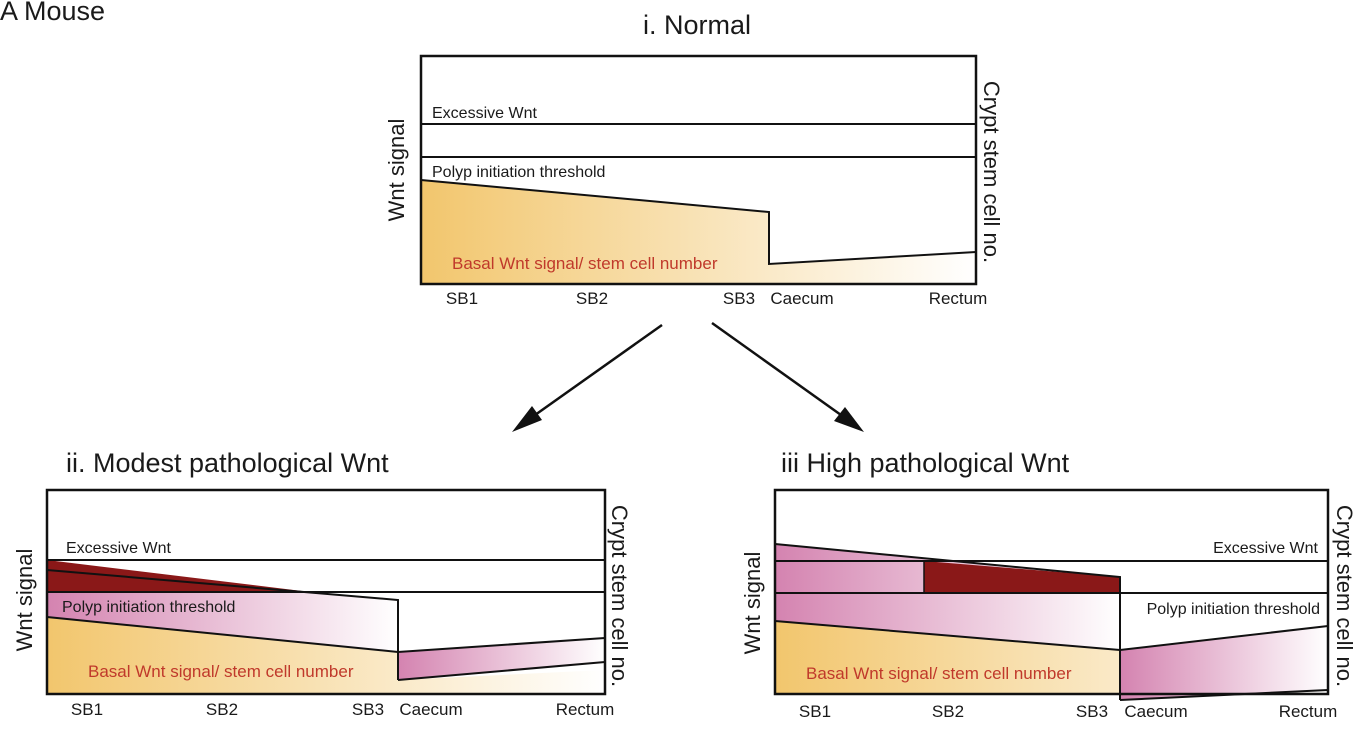  Describe the element at coordinates (527, 419) in the screenshot. I see `arrow-left-head` at that location.